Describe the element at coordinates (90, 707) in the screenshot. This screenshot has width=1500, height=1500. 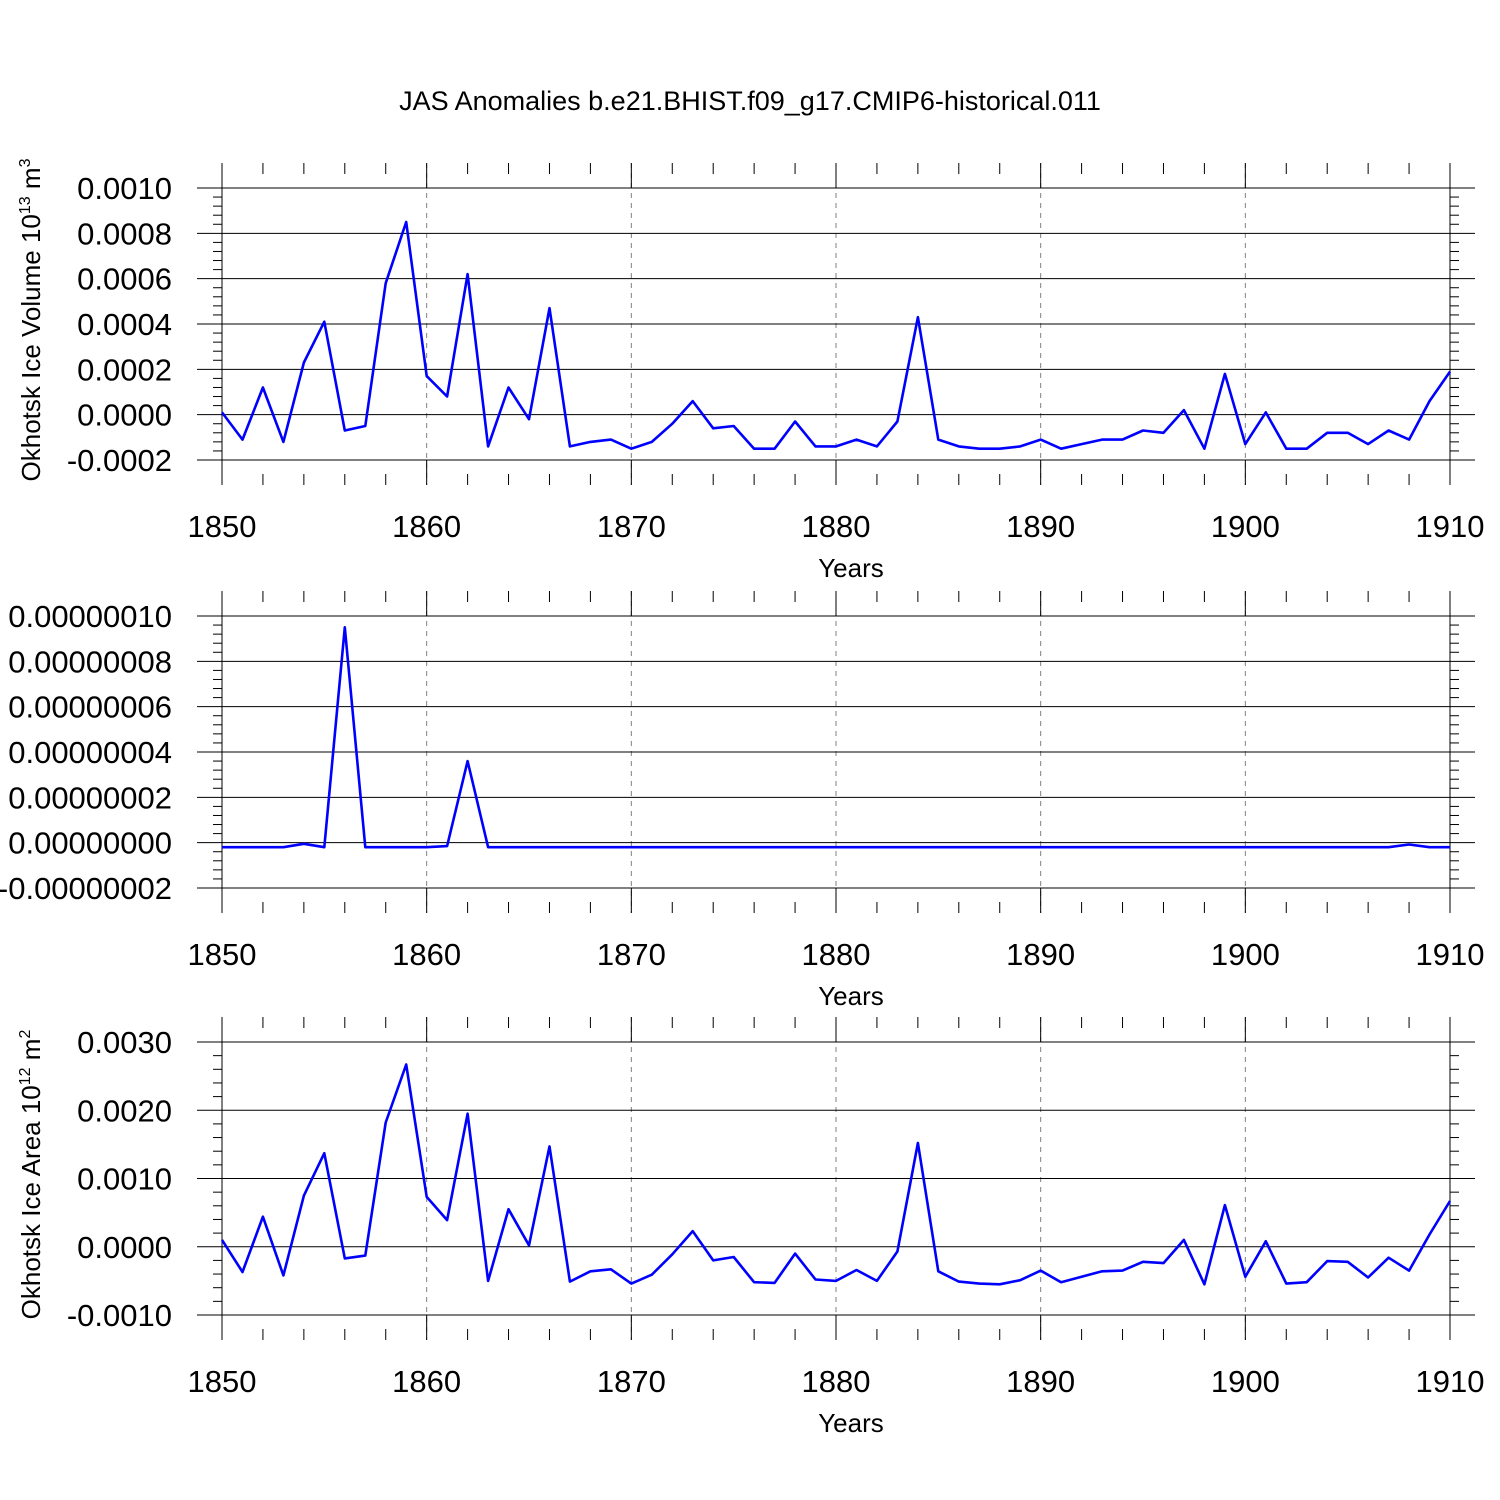
I see `y-tick-label: 0.00000006` at that location.